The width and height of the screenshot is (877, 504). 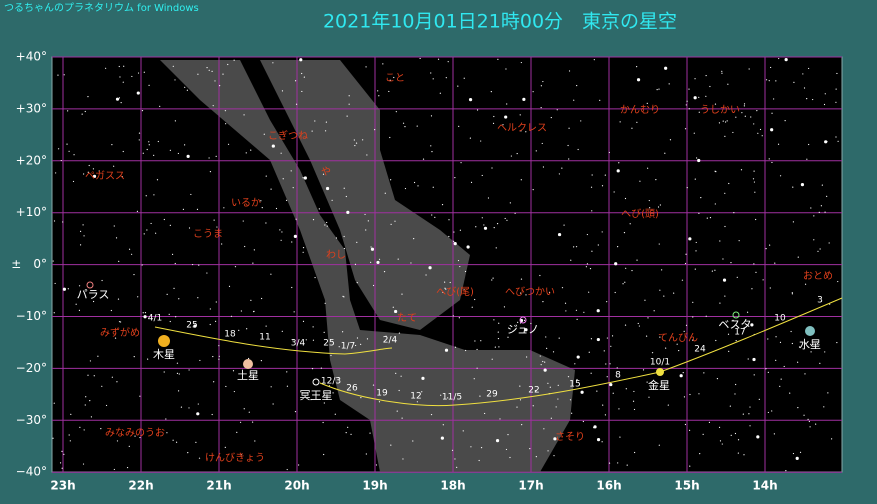 I want to click on ra-label: 17h, so click(x=530, y=486).